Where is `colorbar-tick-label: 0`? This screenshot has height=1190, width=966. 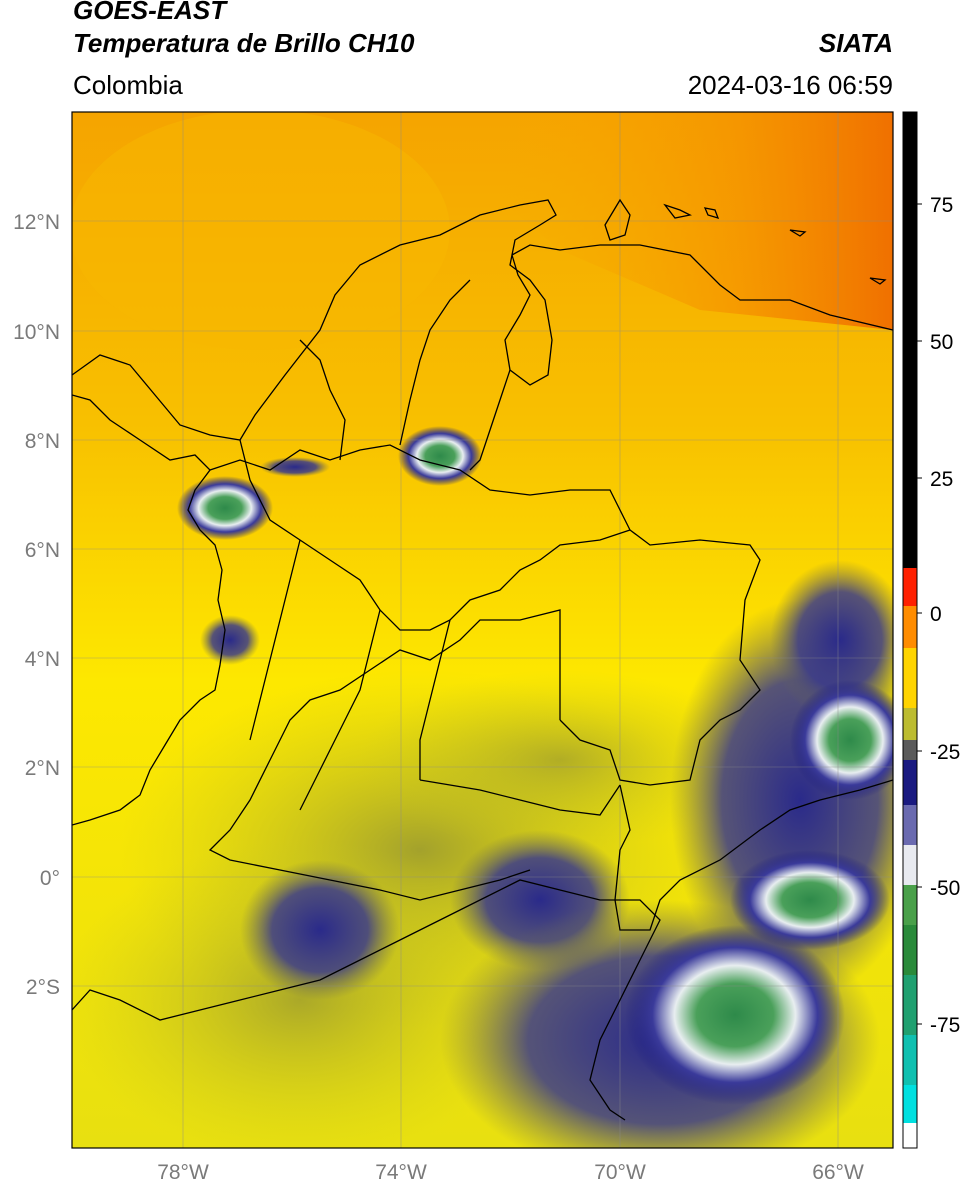 colorbar-tick-label: 0 is located at coordinates (936, 614).